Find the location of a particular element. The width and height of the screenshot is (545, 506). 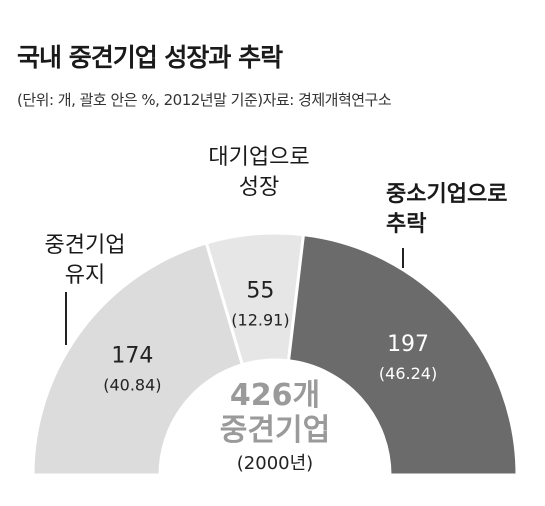

slice-value-3: 197 is located at coordinates (408, 344).